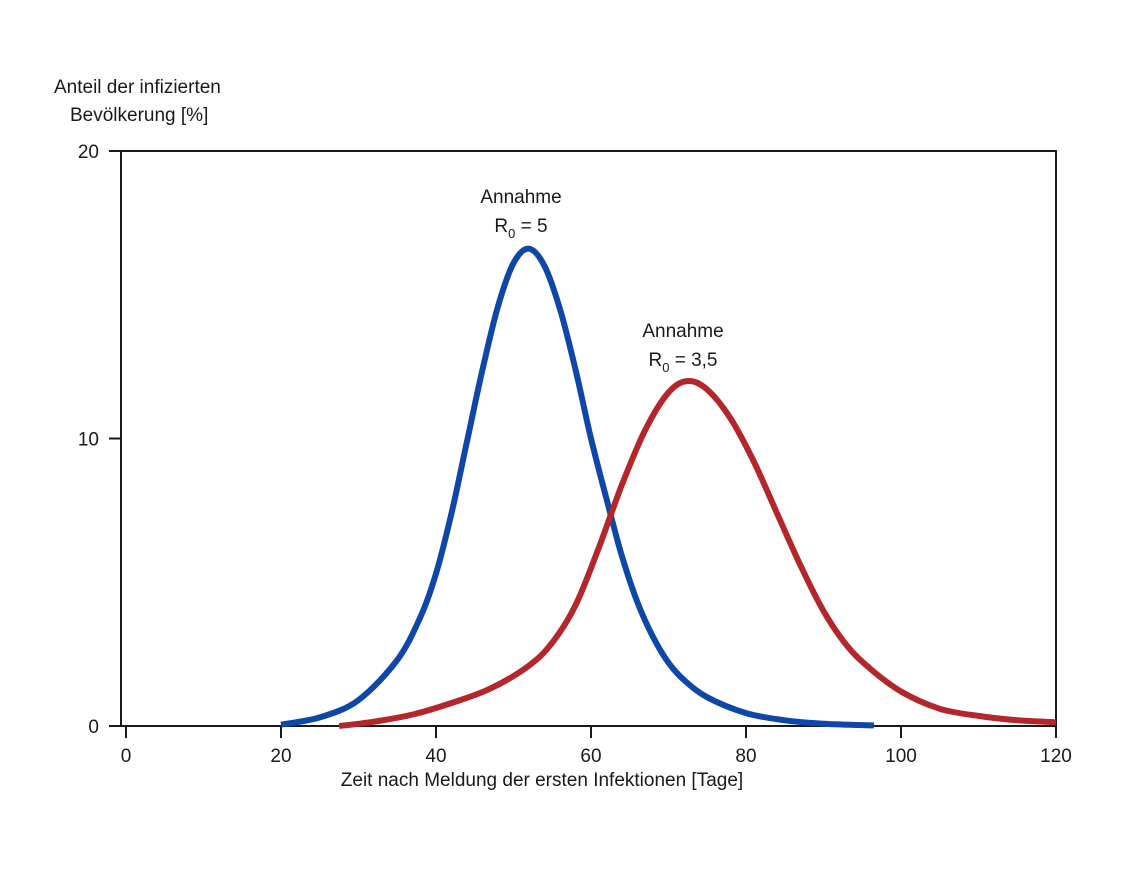 The height and width of the screenshot is (893, 1128). I want to click on series-label-red-line-1: Annahme, so click(682, 331).